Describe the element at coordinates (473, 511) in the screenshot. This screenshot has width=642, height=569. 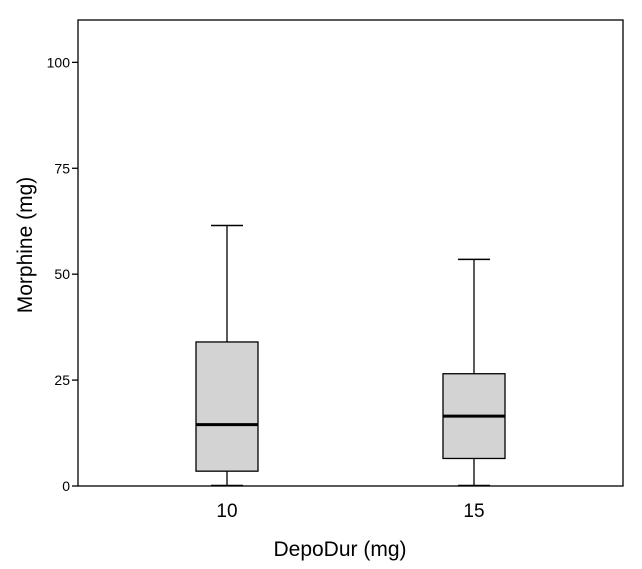
I see `x-category-label: 15` at that location.